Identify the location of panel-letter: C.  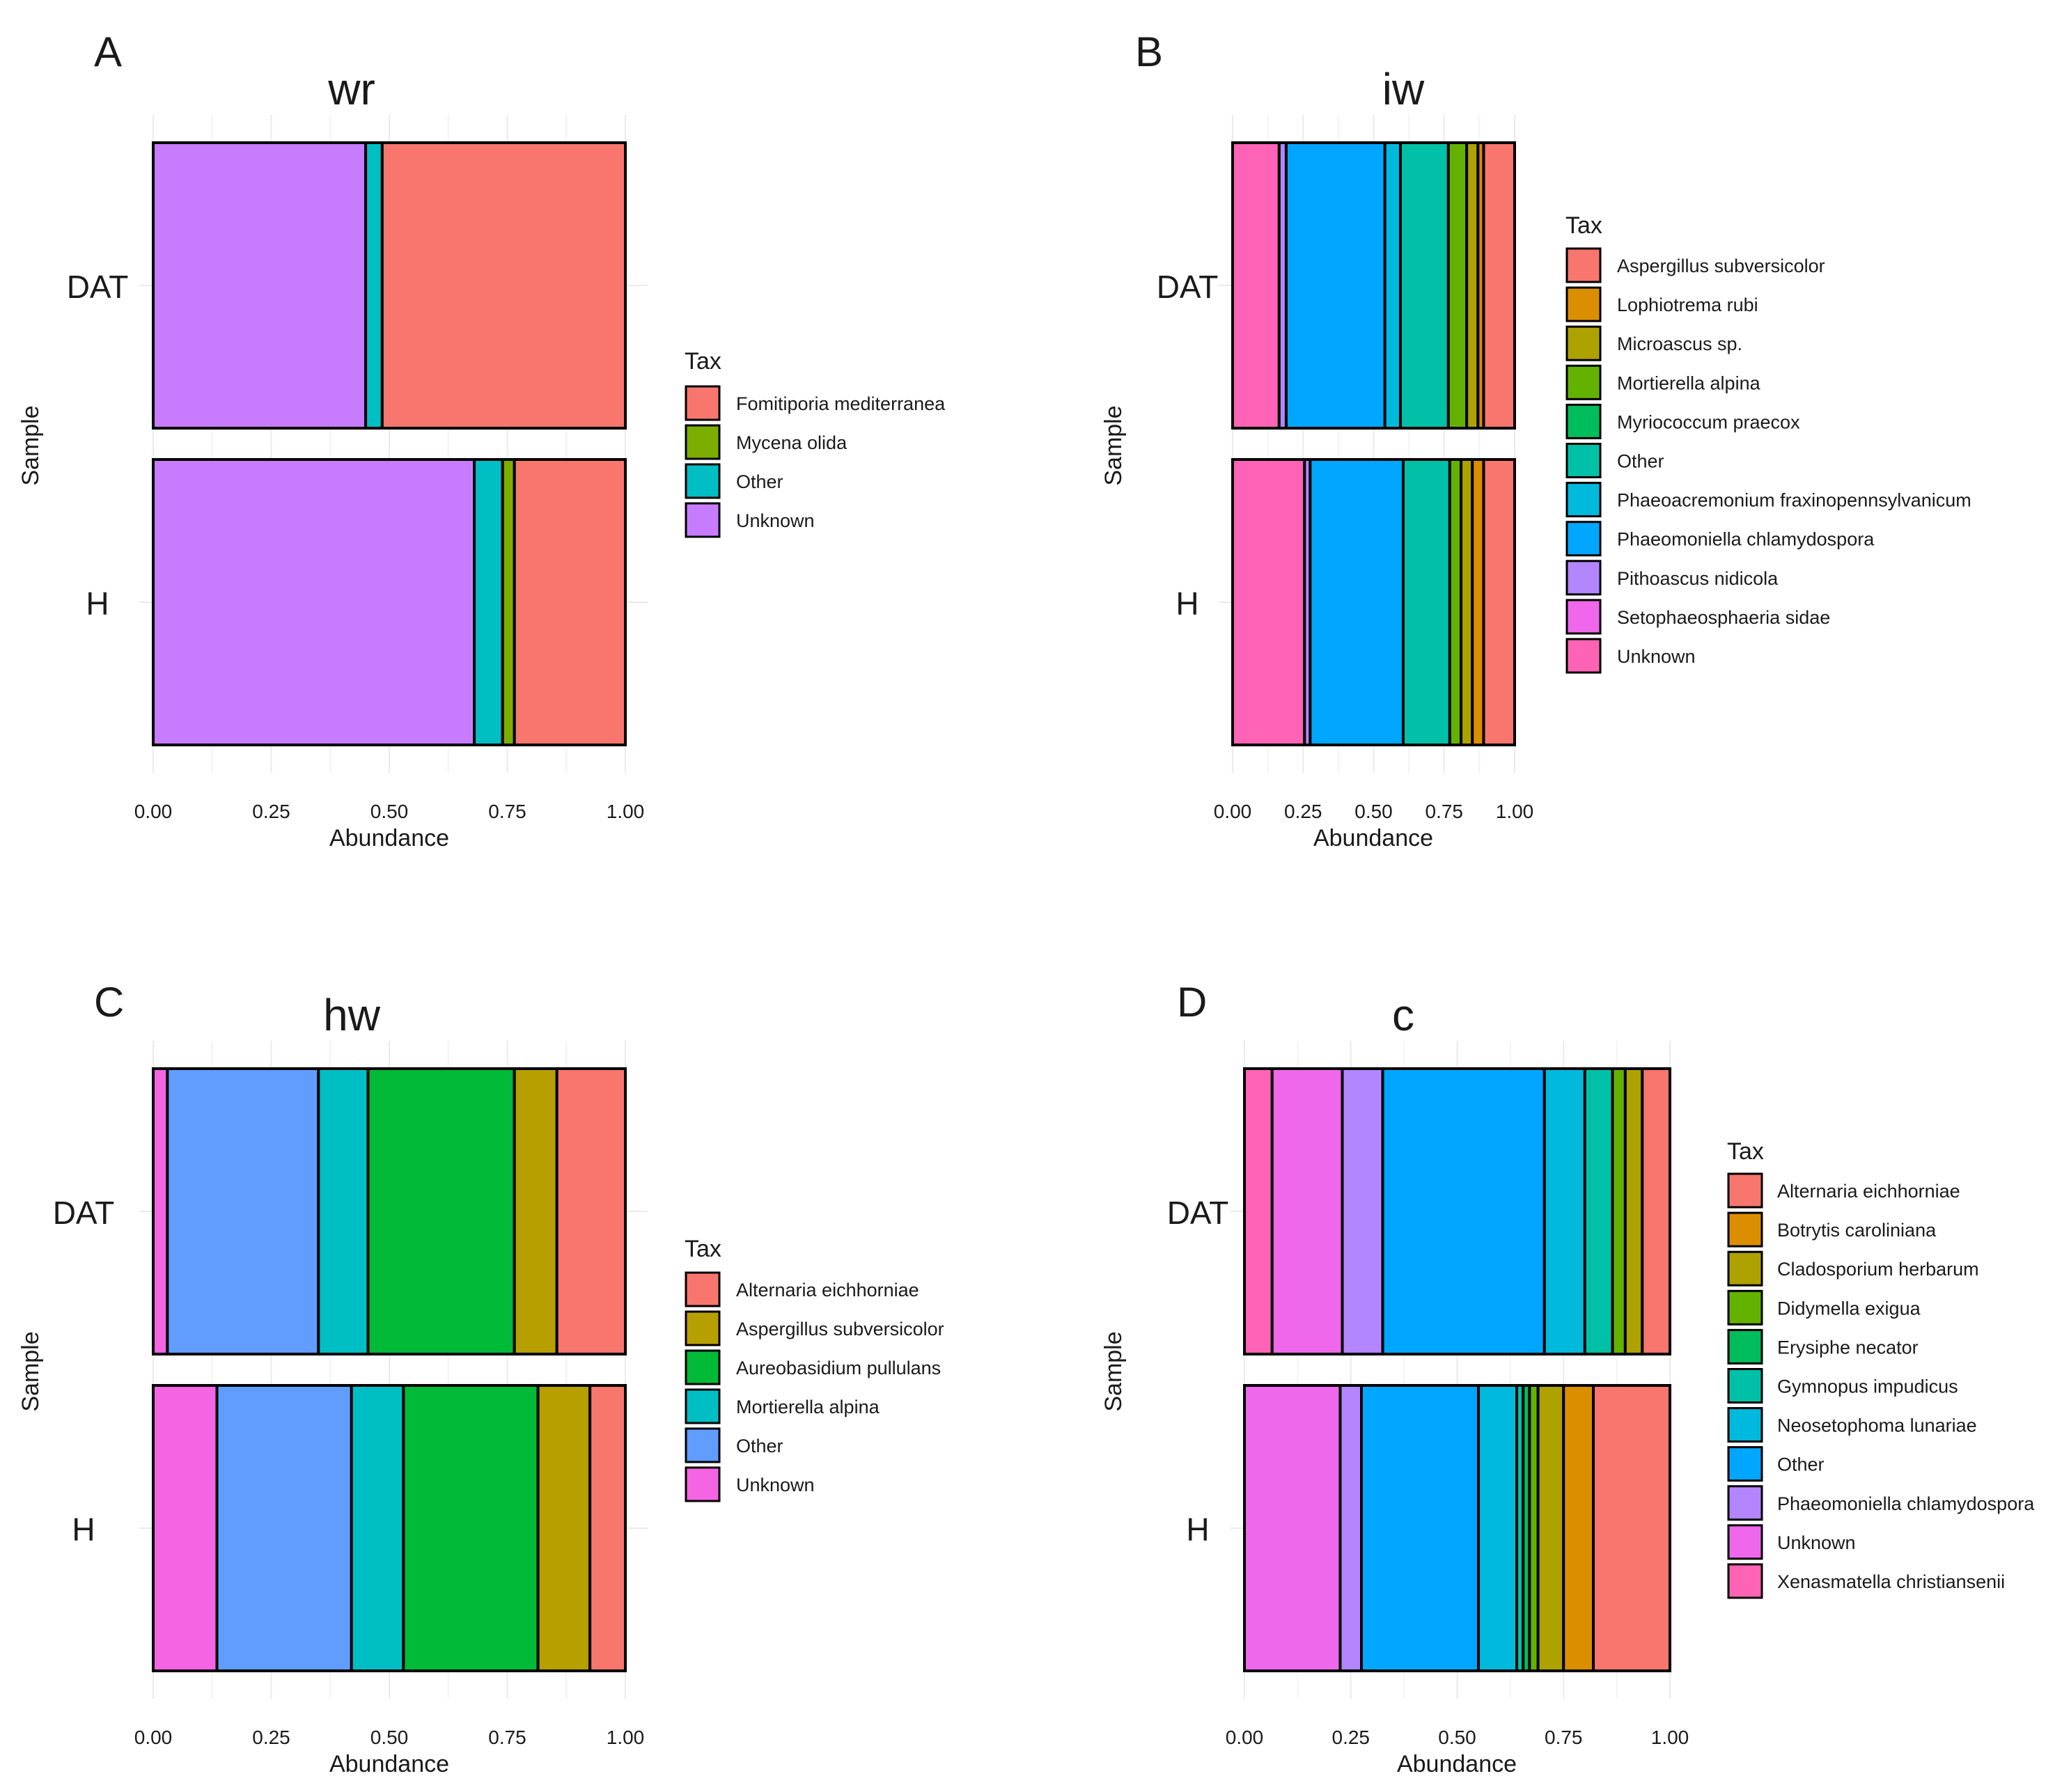
(109, 1002).